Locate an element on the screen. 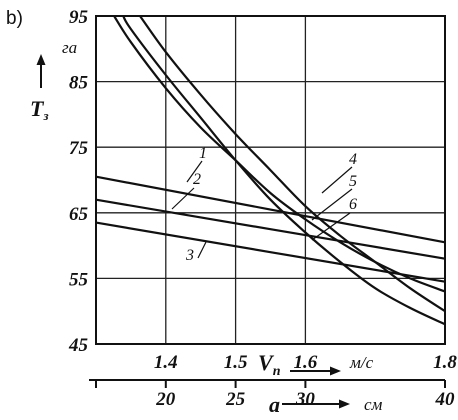 The width and height of the screenshot is (458, 420). series-labels: 1 2 3 4 5 6 is located at coordinates (264, 204).